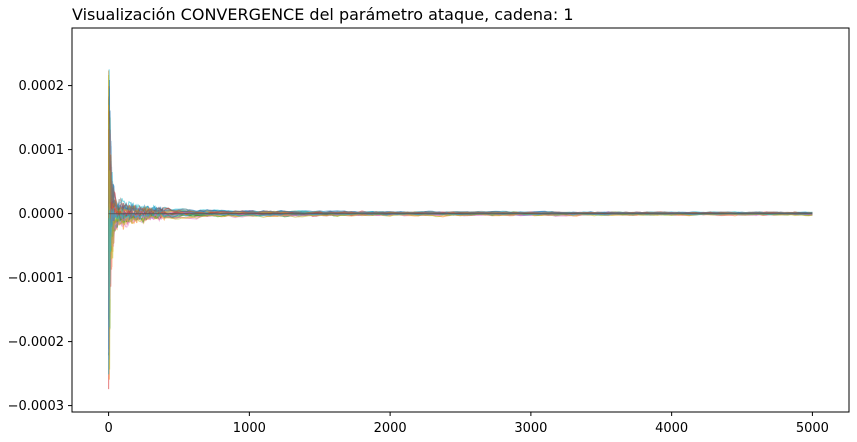  Describe the element at coordinates (466, 424) in the screenshot. I see `x-axis: 0 1000 2000 3000 4000 5000` at that location.